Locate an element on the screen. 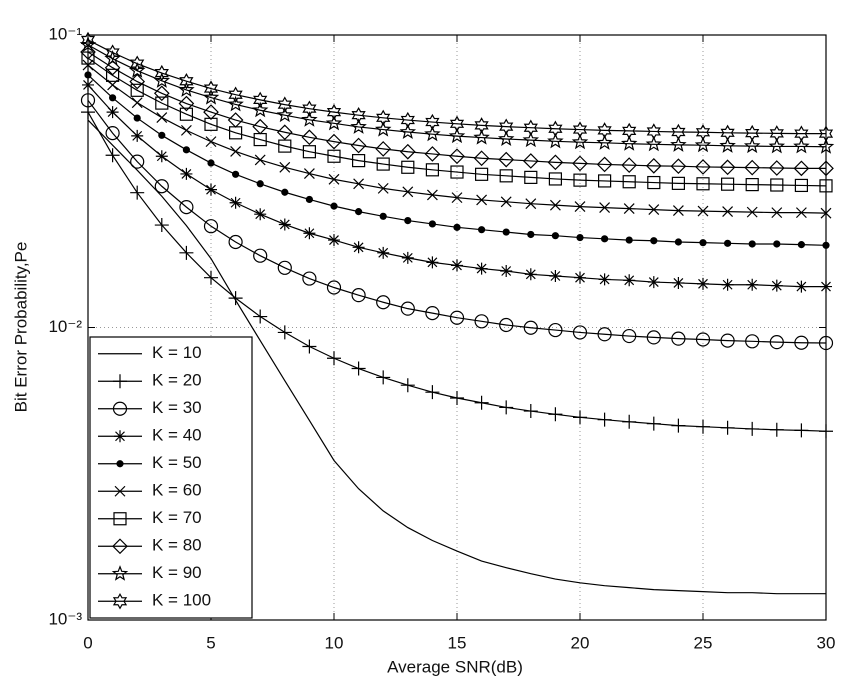 The width and height of the screenshot is (841, 686). y-tick-label: 10⁻¹ is located at coordinates (65, 33).